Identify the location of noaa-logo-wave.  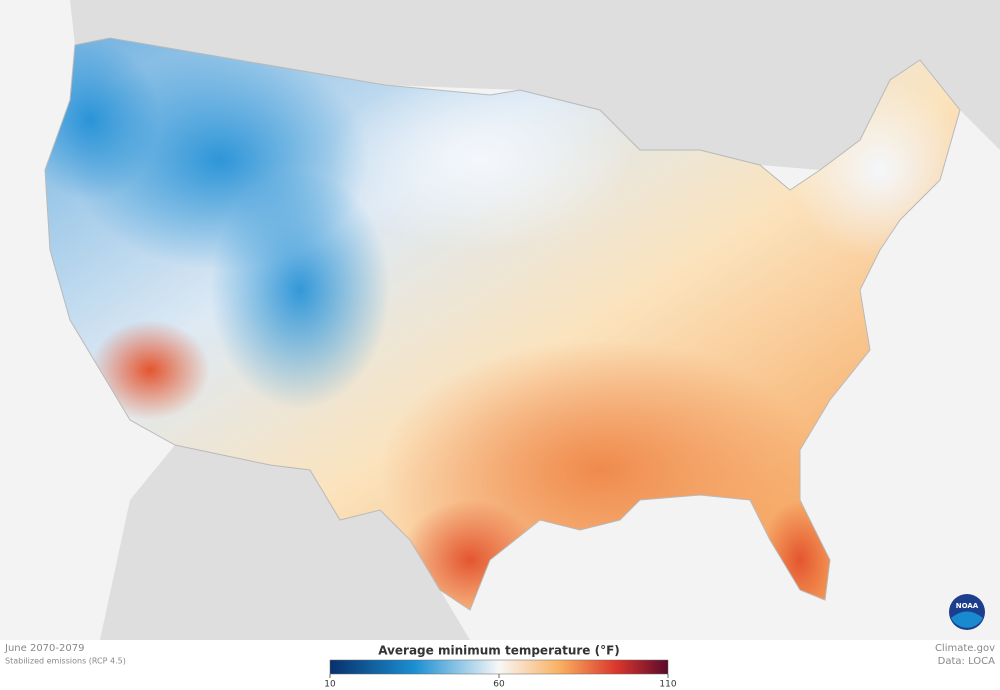
(967, 619).